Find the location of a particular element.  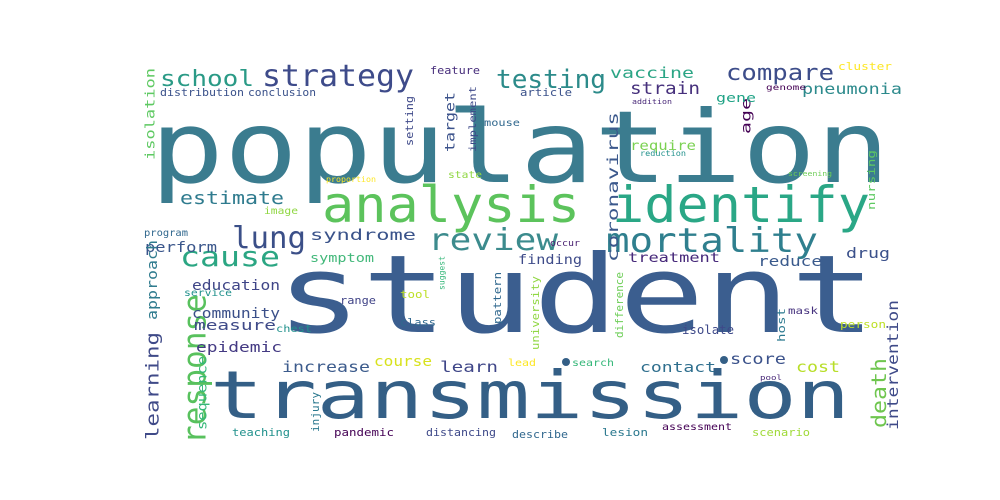

word-epidemic: epidemic is located at coordinates (239, 348).